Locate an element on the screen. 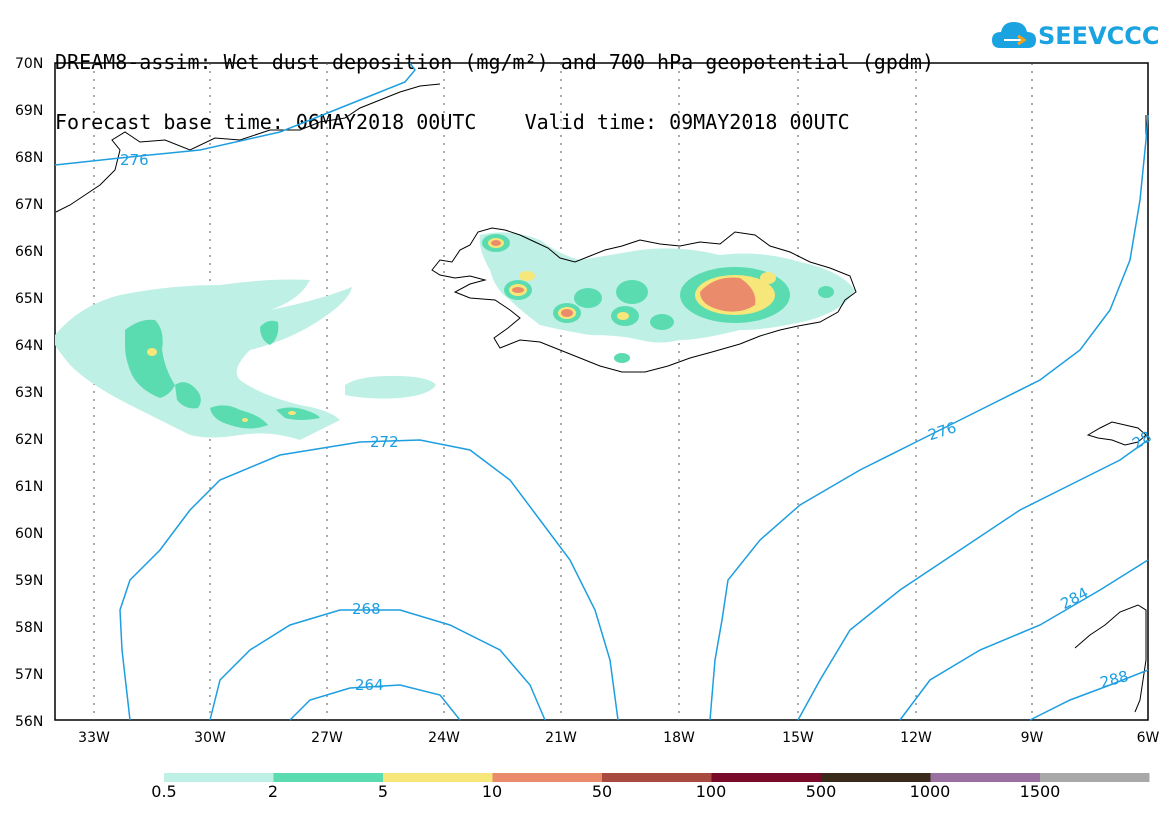  contour-label: 264 is located at coordinates (369, 685).